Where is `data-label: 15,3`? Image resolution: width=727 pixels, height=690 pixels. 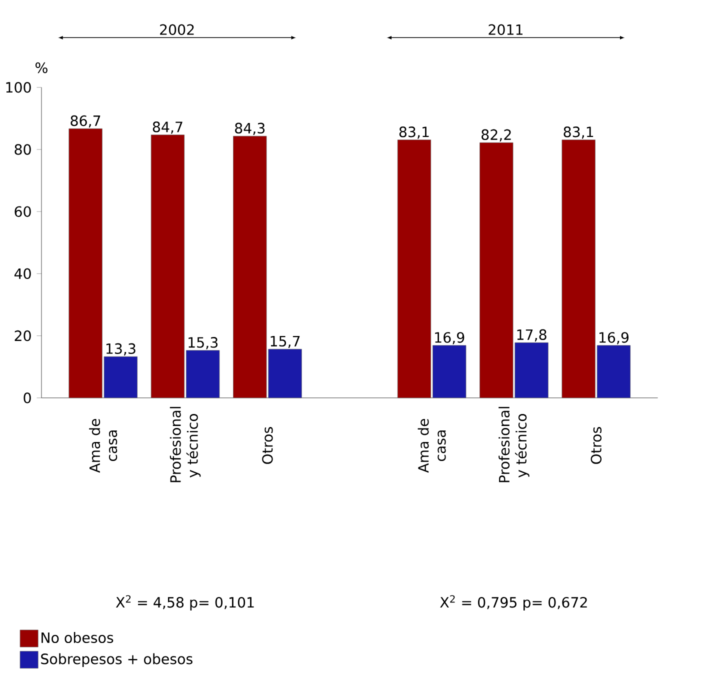
data-label: 15,3 is located at coordinates (203, 343).